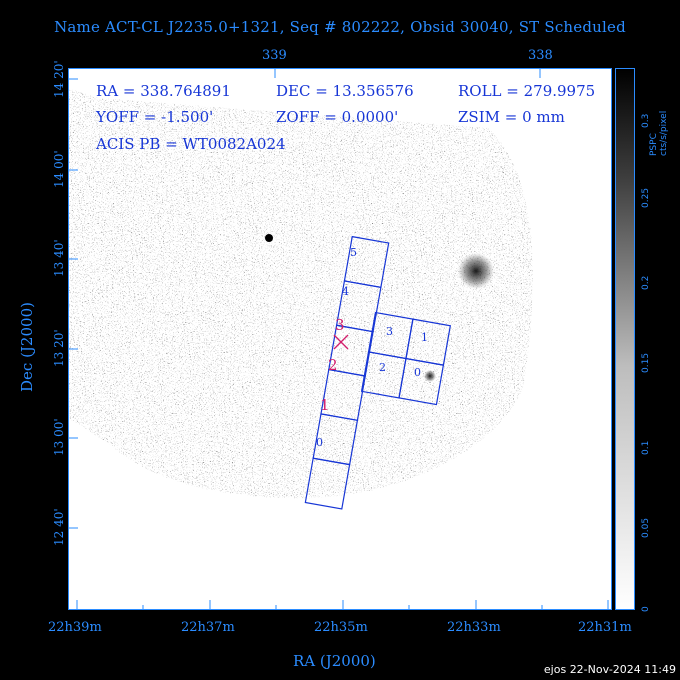 Image resolution: width=680 pixels, height=680 pixels. I want to click on bottom-tick-label: 22h39m, so click(75, 627).